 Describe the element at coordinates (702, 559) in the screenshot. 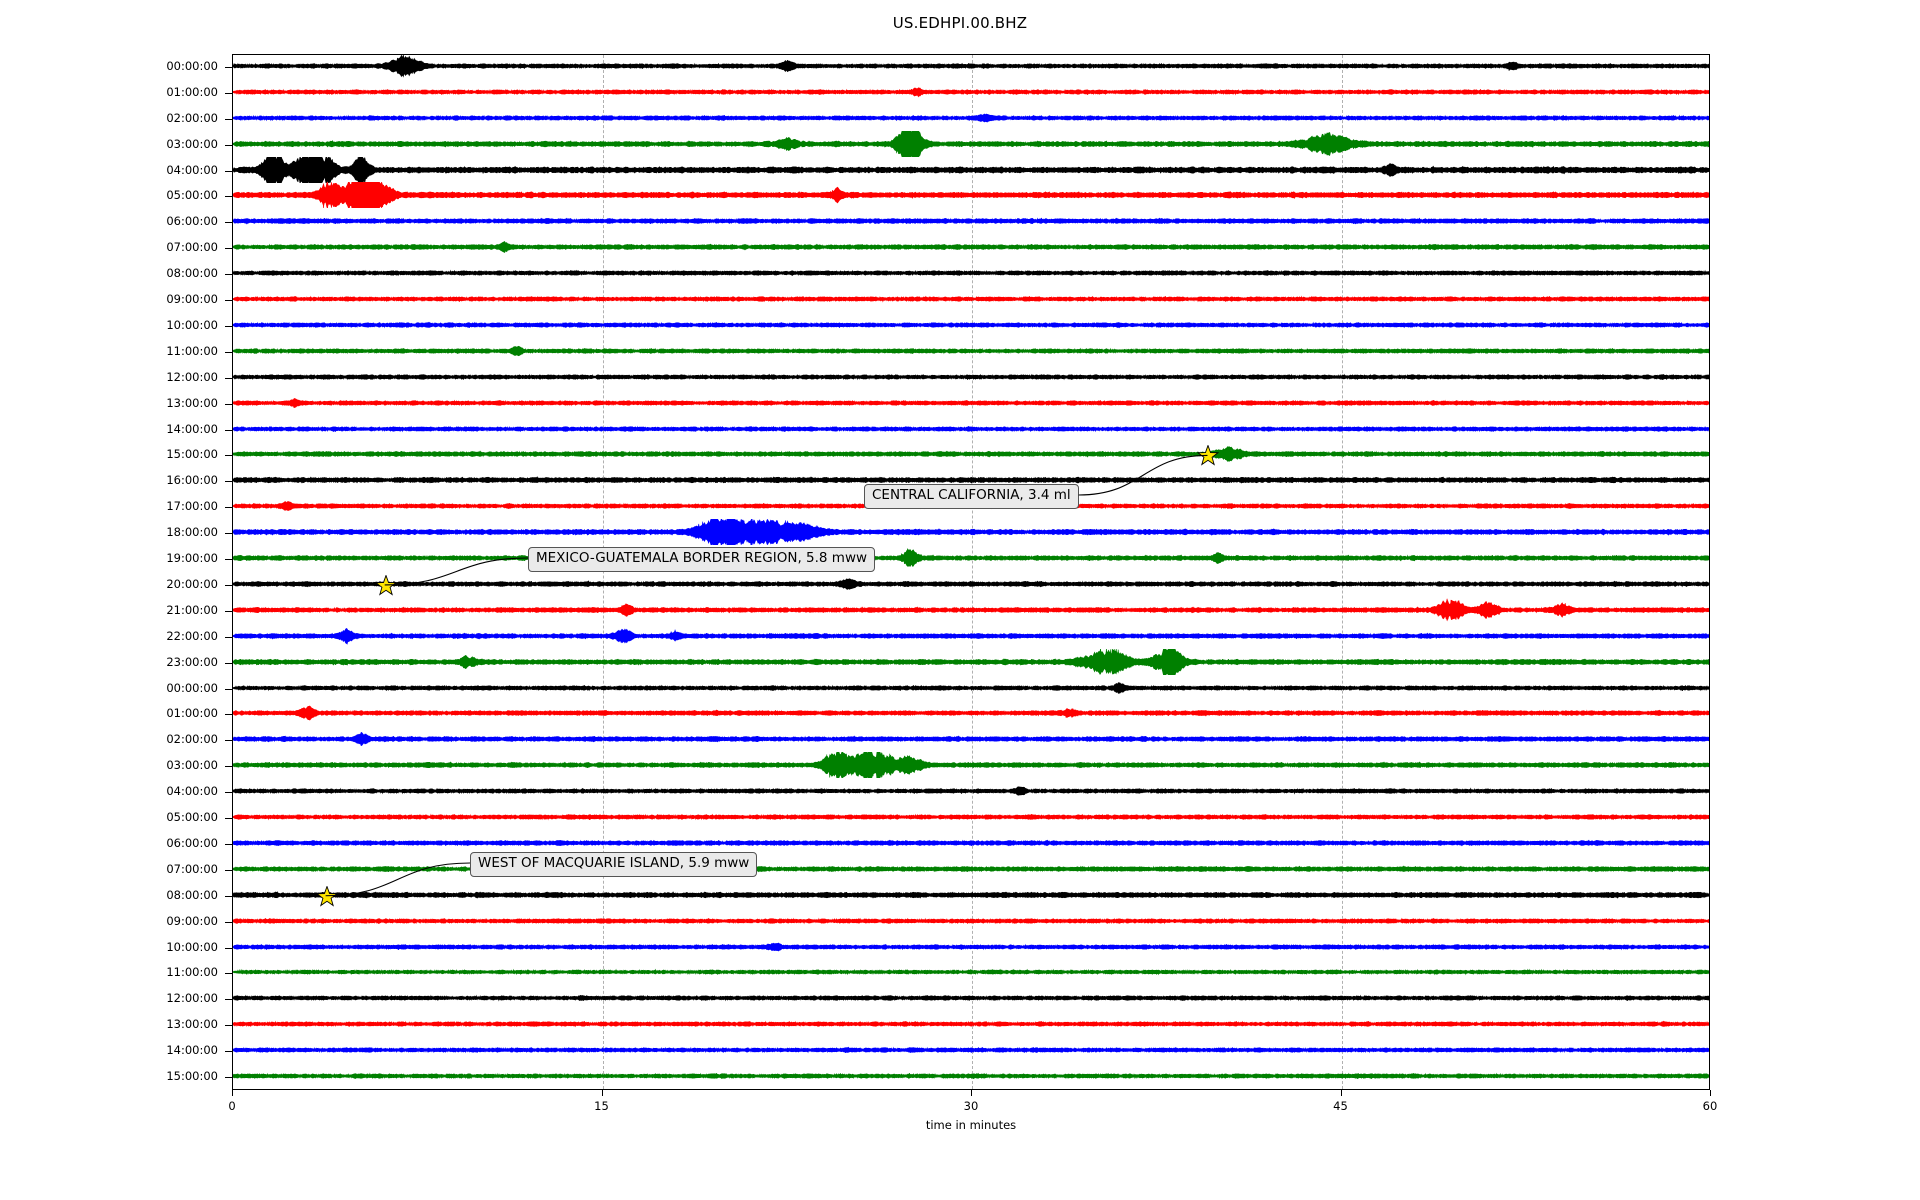

I see `event-annotation-label: MEXICO-GUATEMALA BORDER REGION, 5.8 mww` at that location.